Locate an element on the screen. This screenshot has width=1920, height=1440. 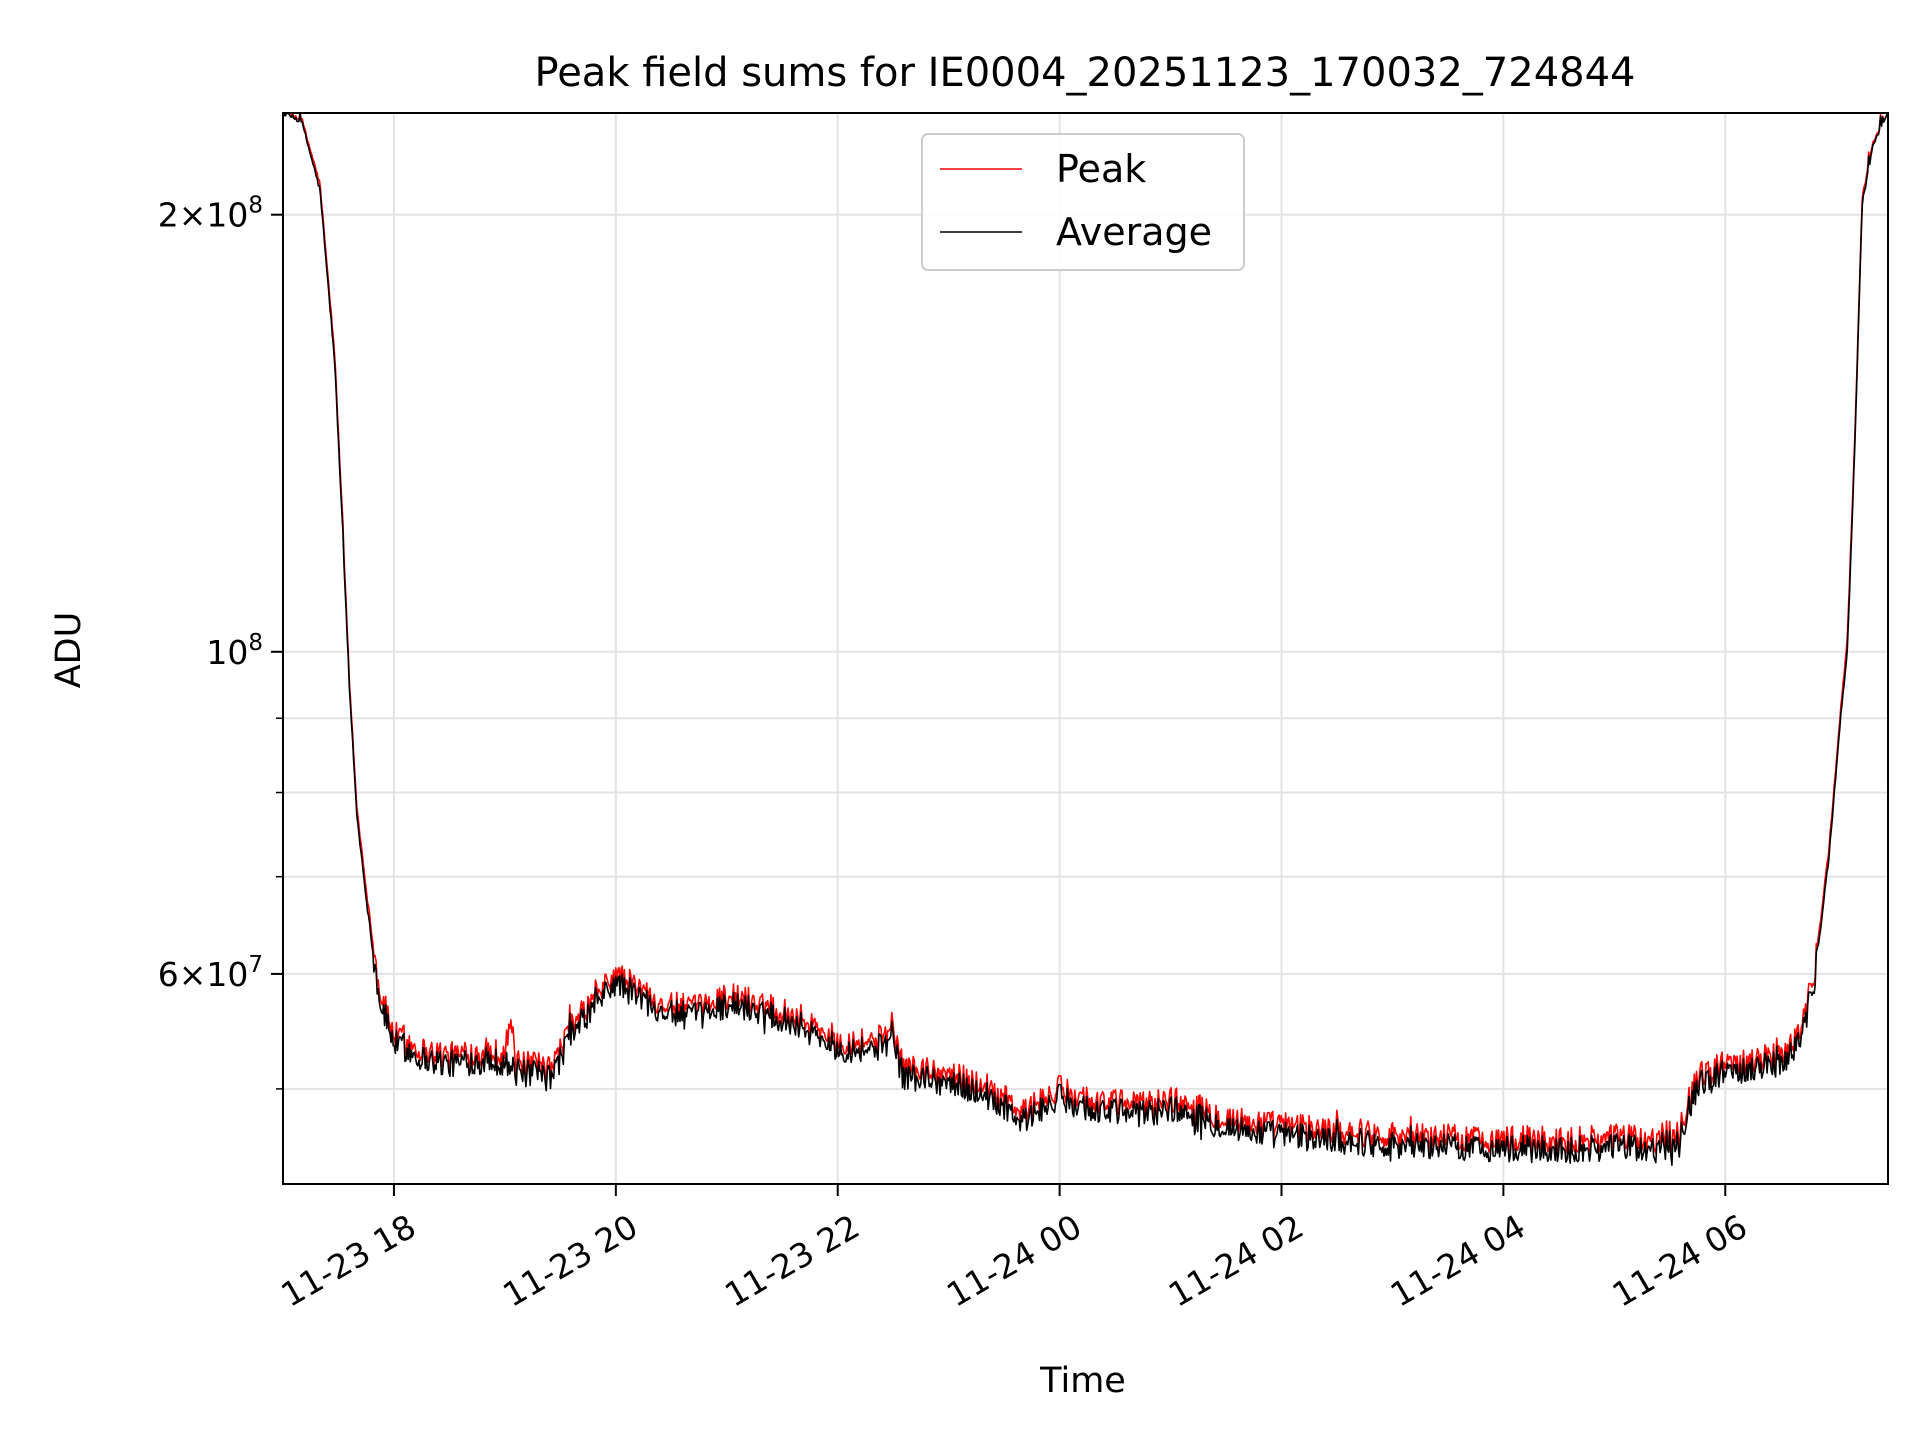
legend-box is located at coordinates (1083, 202).